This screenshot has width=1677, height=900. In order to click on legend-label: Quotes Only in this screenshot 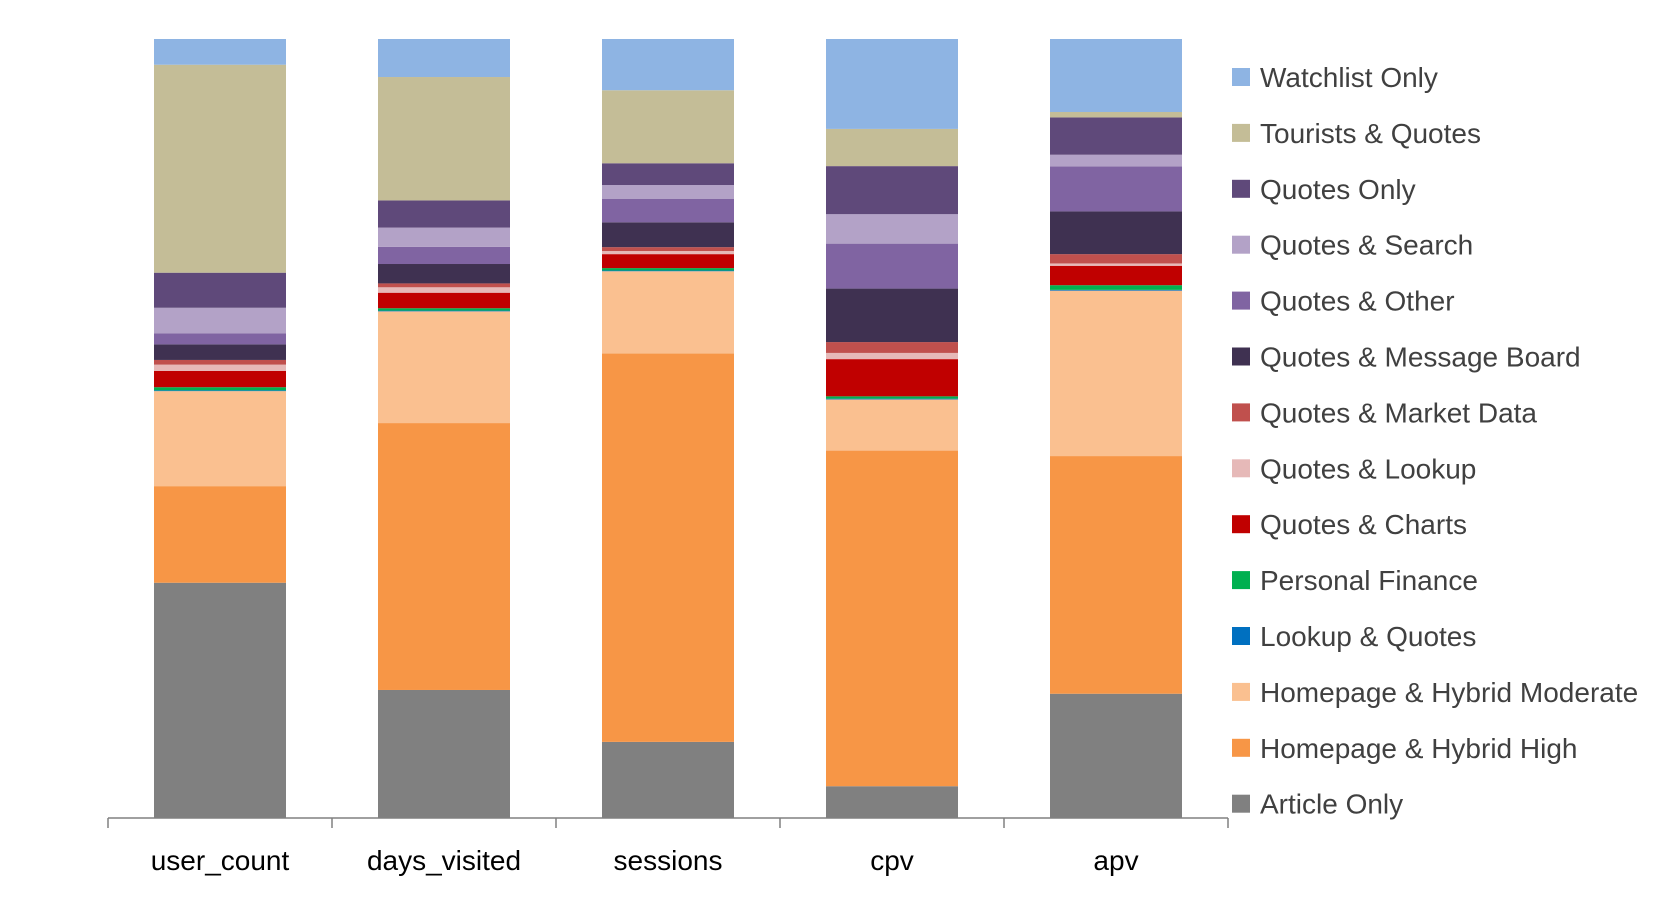, I will do `click(1338, 189)`.